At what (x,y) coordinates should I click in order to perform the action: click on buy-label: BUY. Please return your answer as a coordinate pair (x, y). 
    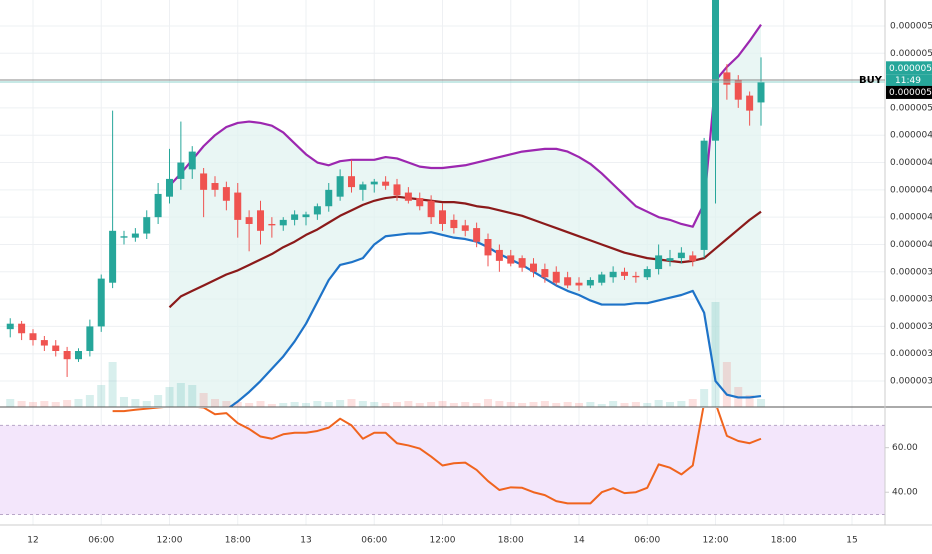
    Looking at the image, I should click on (871, 80).